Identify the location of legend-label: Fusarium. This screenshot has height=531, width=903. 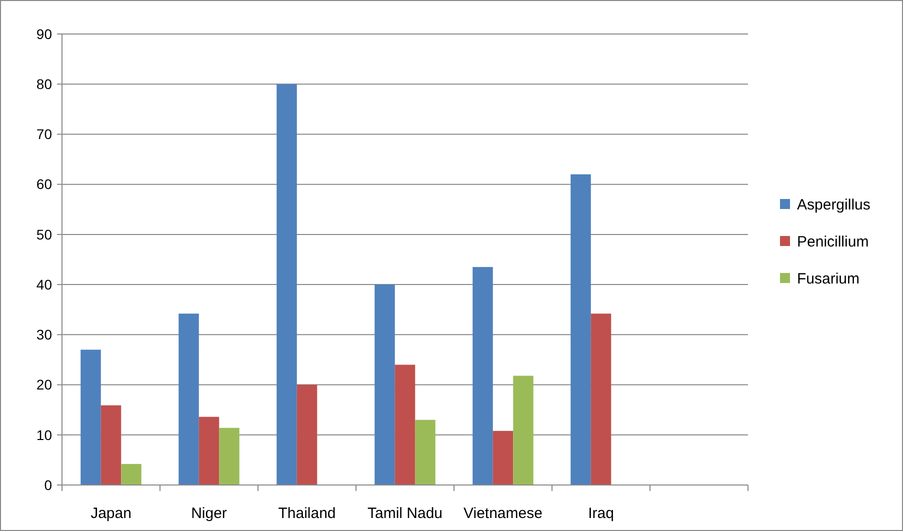
(828, 279).